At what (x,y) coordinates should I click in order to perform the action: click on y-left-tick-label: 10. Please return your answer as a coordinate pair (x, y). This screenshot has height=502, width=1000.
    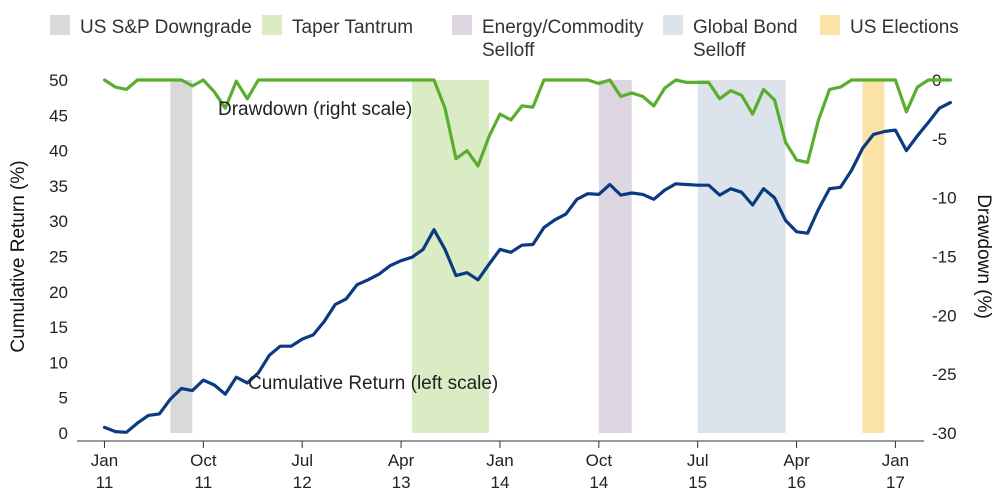
    Looking at the image, I should click on (58, 362).